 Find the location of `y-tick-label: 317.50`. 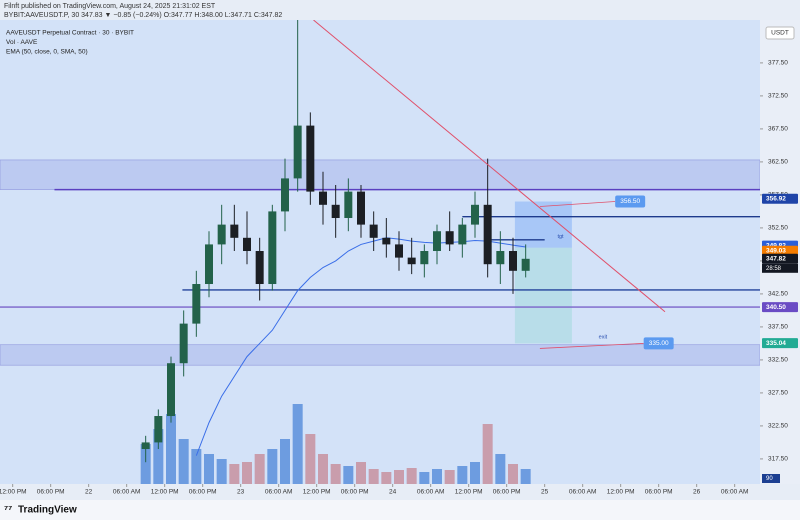

y-tick-label: 317.50 is located at coordinates (778, 459).